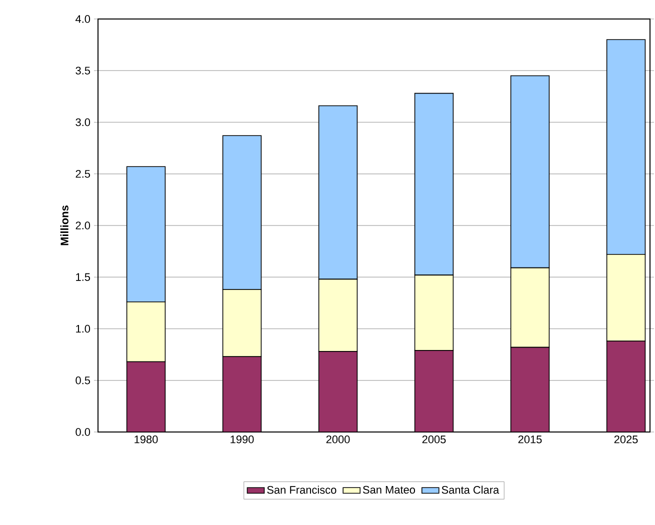 This screenshot has width=655, height=525. Describe the element at coordinates (338, 440) in the screenshot. I see `x-tick-label: 2000` at that location.